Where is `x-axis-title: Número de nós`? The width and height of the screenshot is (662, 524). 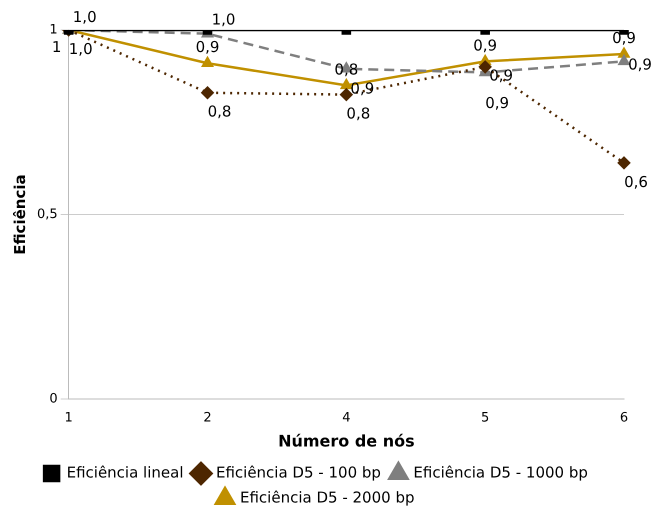 x-axis-title: Número de nós is located at coordinates (346, 441).